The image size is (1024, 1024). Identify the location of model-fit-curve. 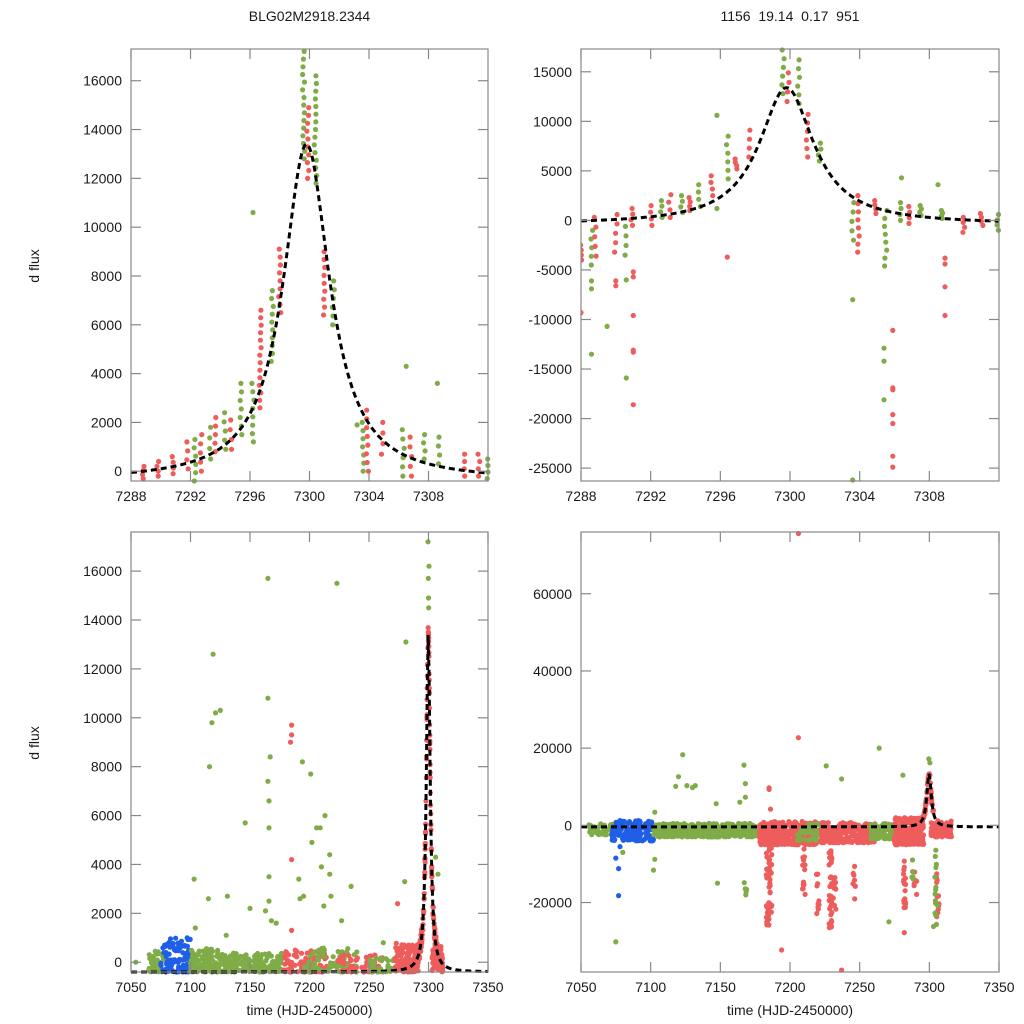
(310, 308).